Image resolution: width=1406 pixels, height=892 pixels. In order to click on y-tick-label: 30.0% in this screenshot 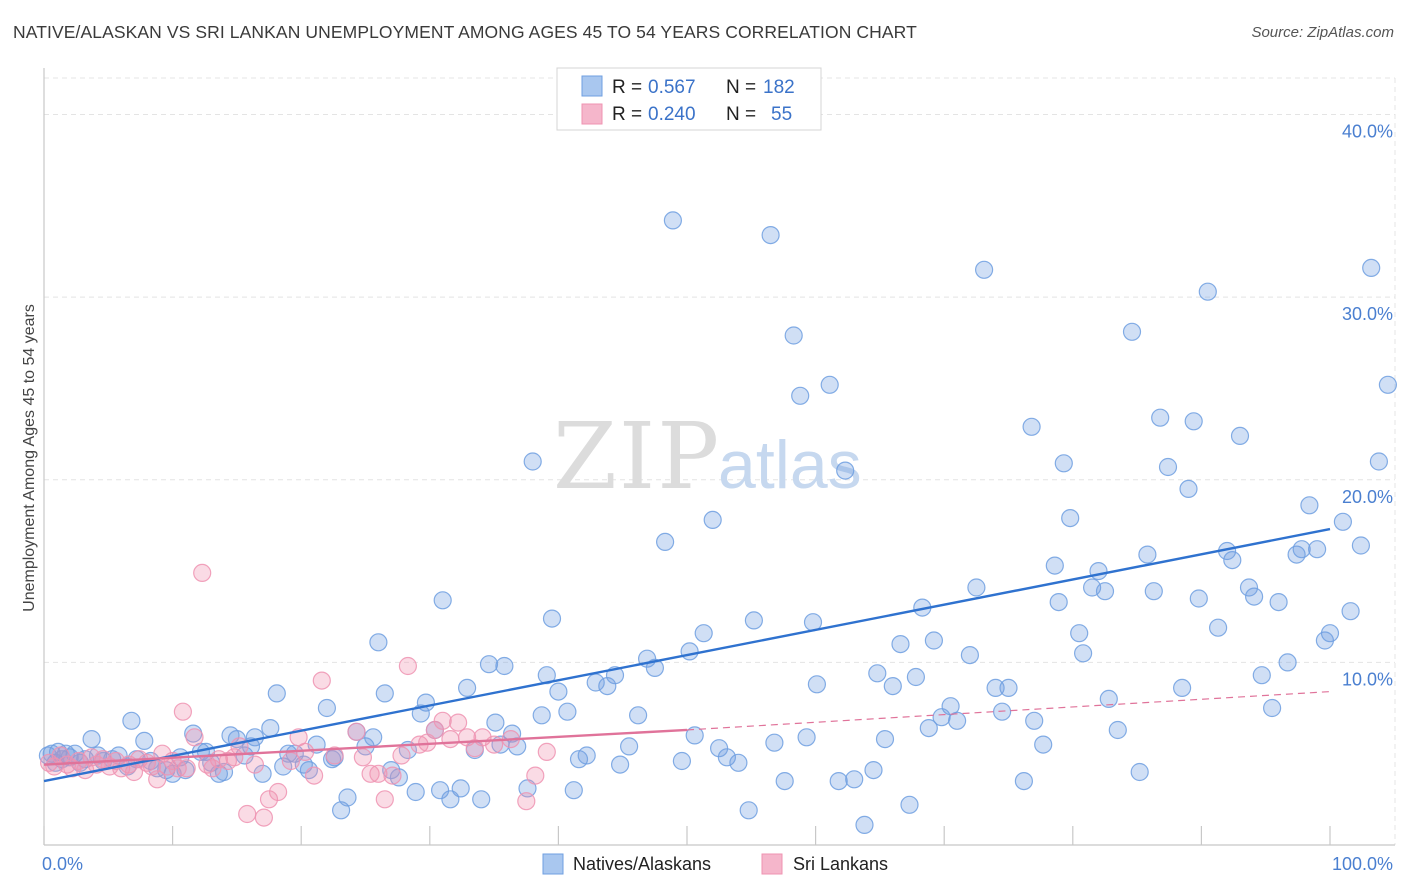, I will do `click(1367, 314)`.